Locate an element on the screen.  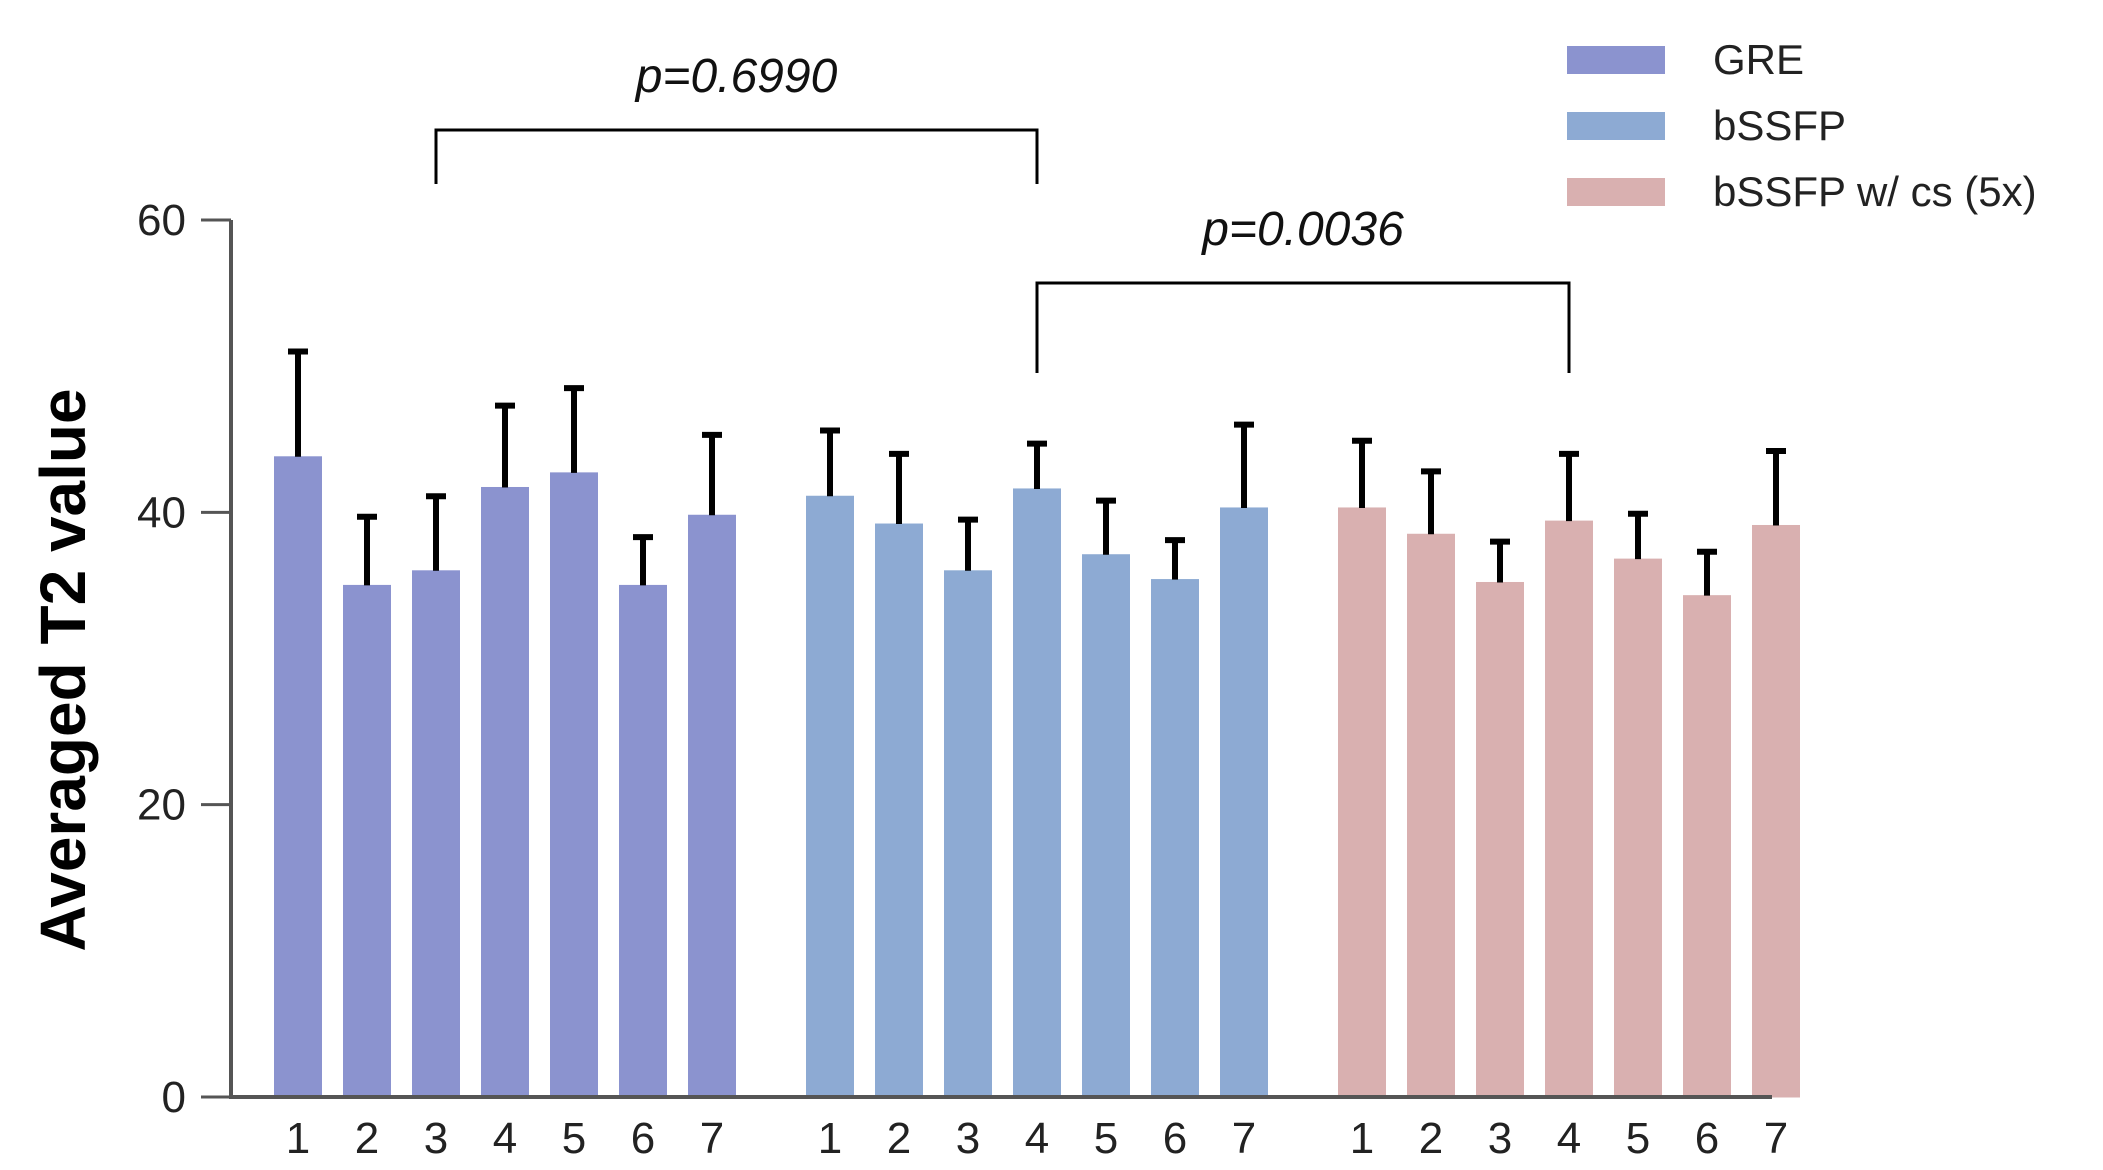
x-tick-label-1-6: 6 is located at coordinates (643, 1138).